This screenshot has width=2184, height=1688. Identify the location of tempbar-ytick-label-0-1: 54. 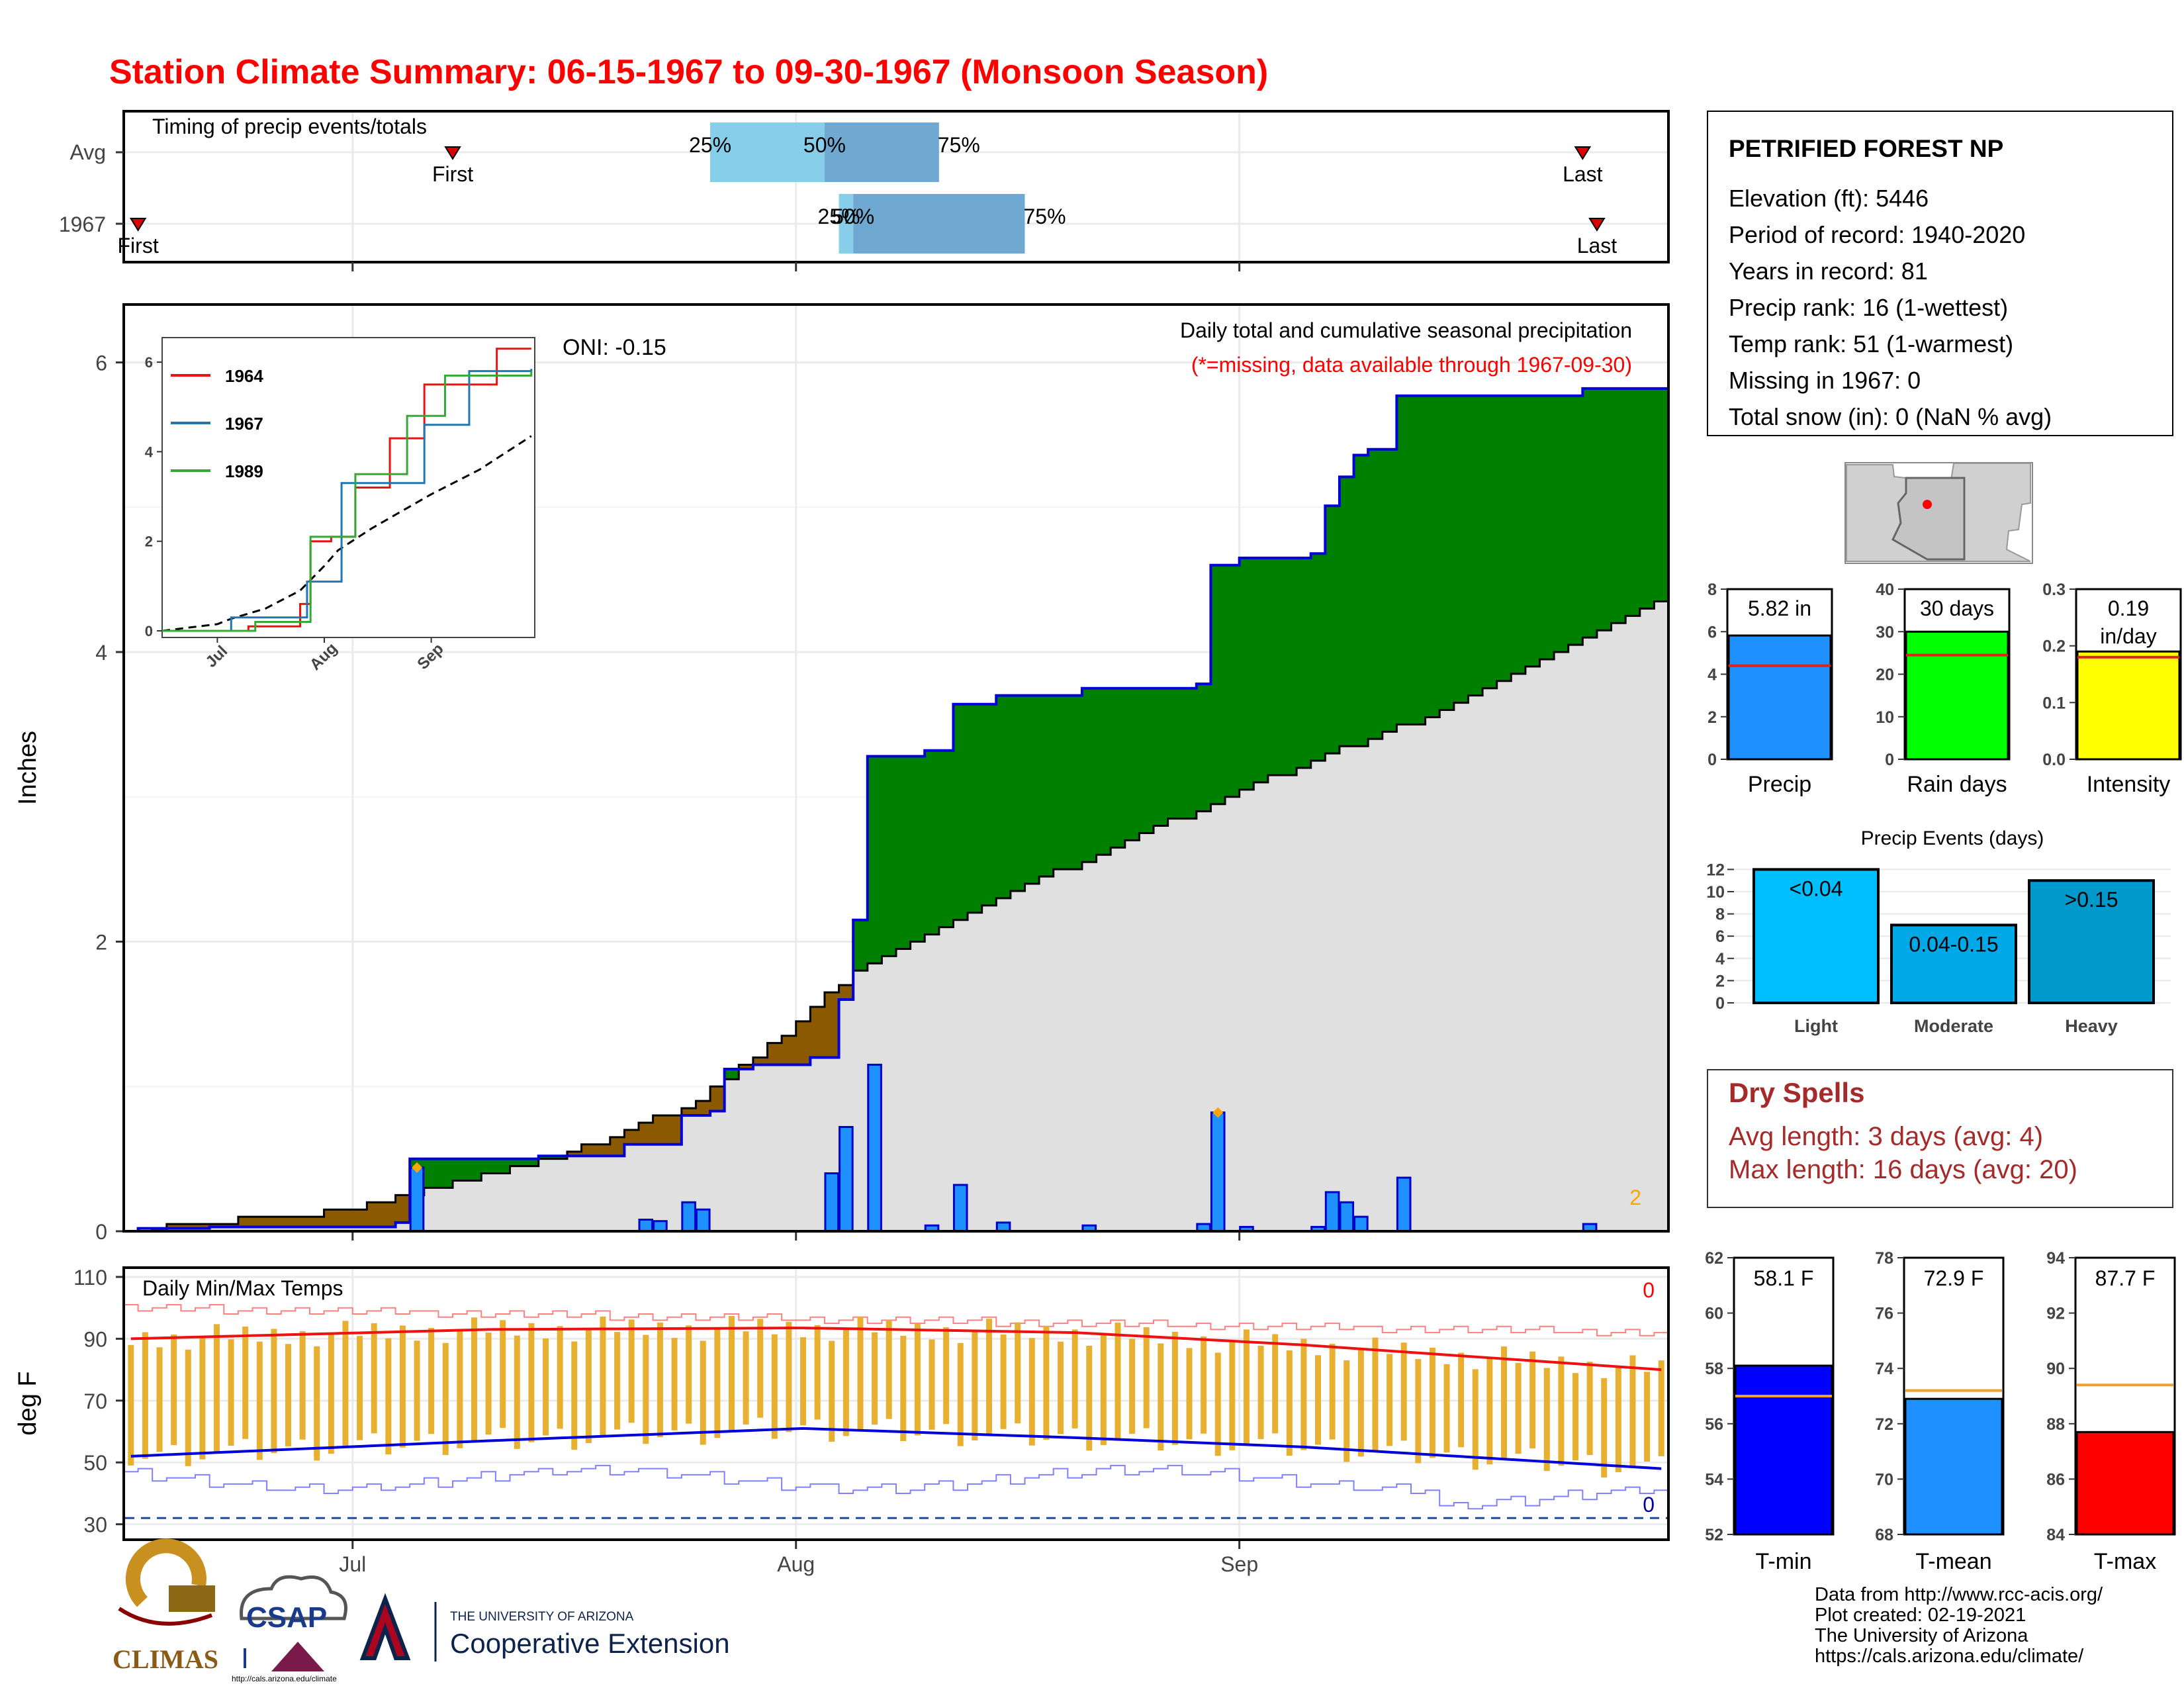
(1714, 1479).